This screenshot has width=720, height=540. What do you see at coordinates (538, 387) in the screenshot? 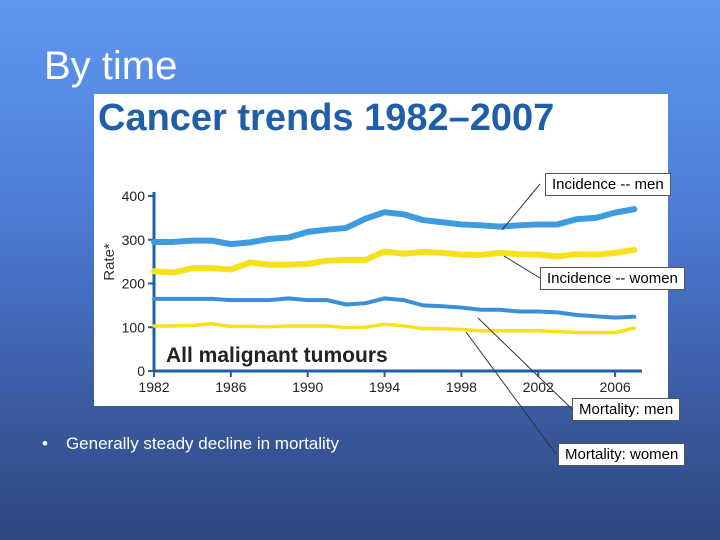
I see `x-tick-label: 2002` at bounding box center [538, 387].